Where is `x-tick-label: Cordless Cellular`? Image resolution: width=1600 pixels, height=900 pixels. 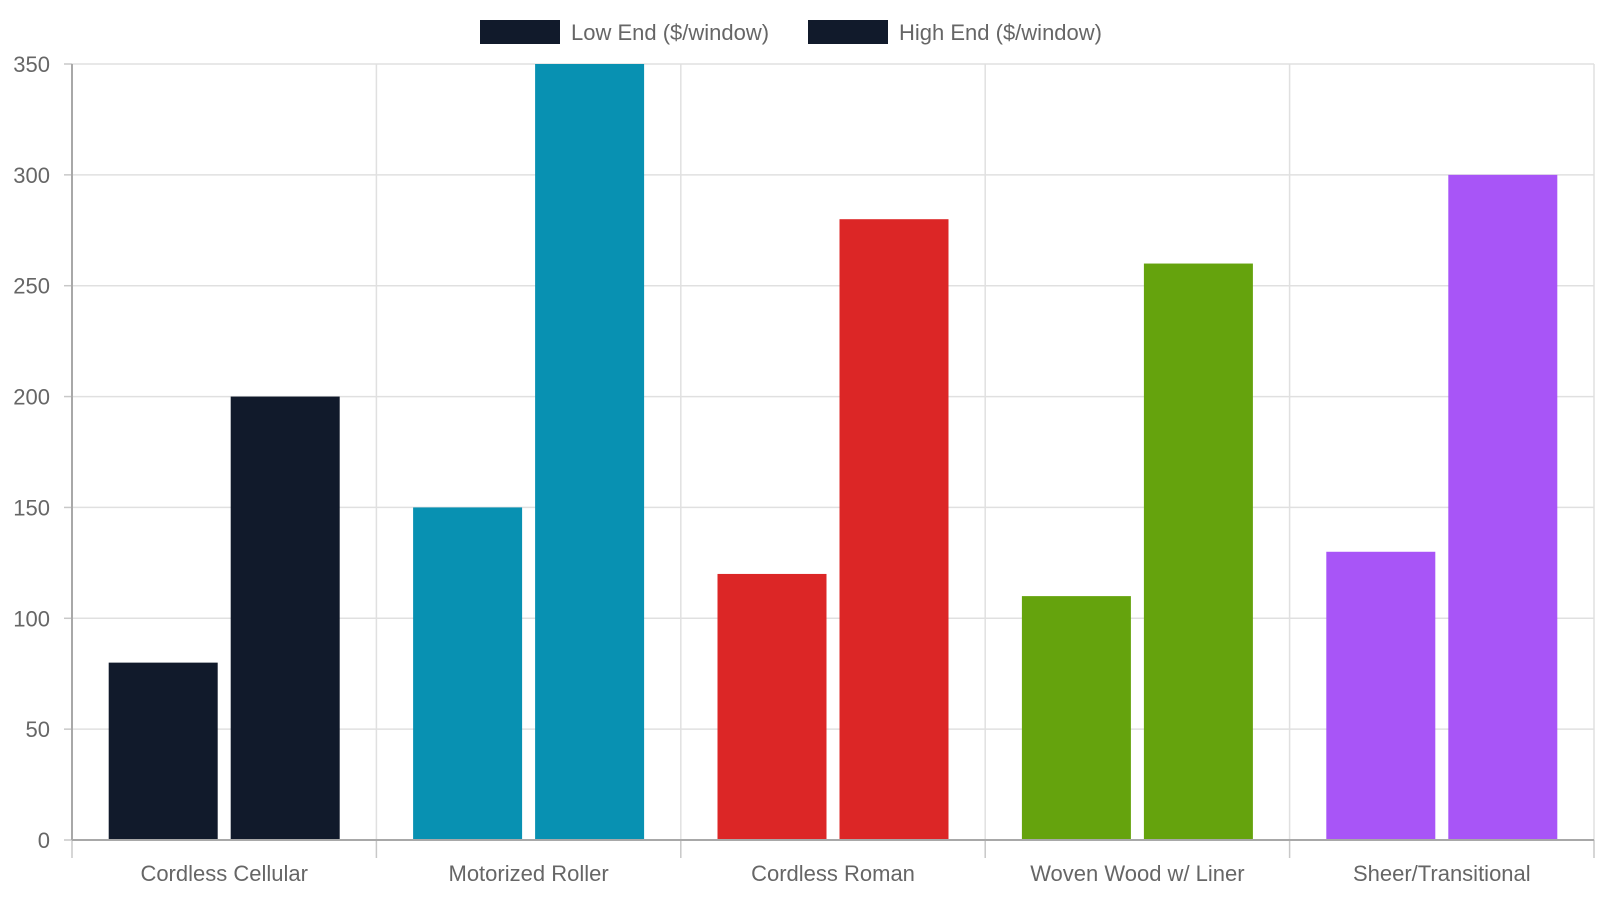 x-tick-label: Cordless Cellular is located at coordinates (224, 873).